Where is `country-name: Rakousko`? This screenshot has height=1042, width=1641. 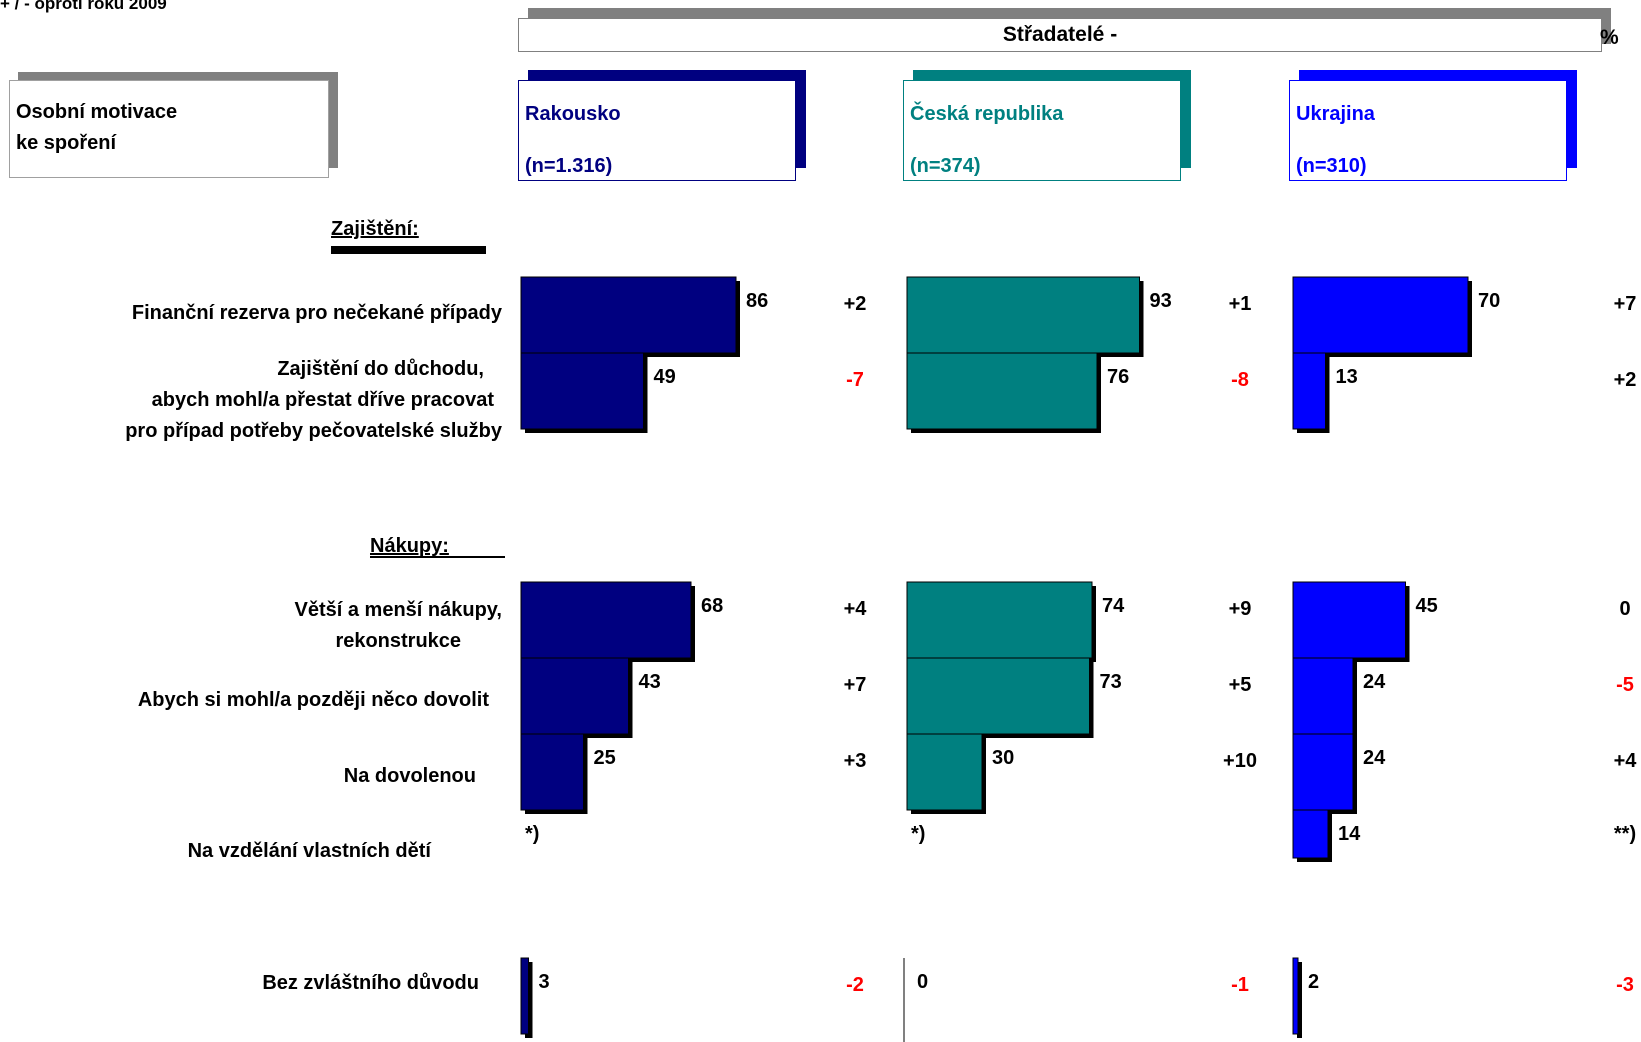
country-name: Rakousko is located at coordinates (573, 114).